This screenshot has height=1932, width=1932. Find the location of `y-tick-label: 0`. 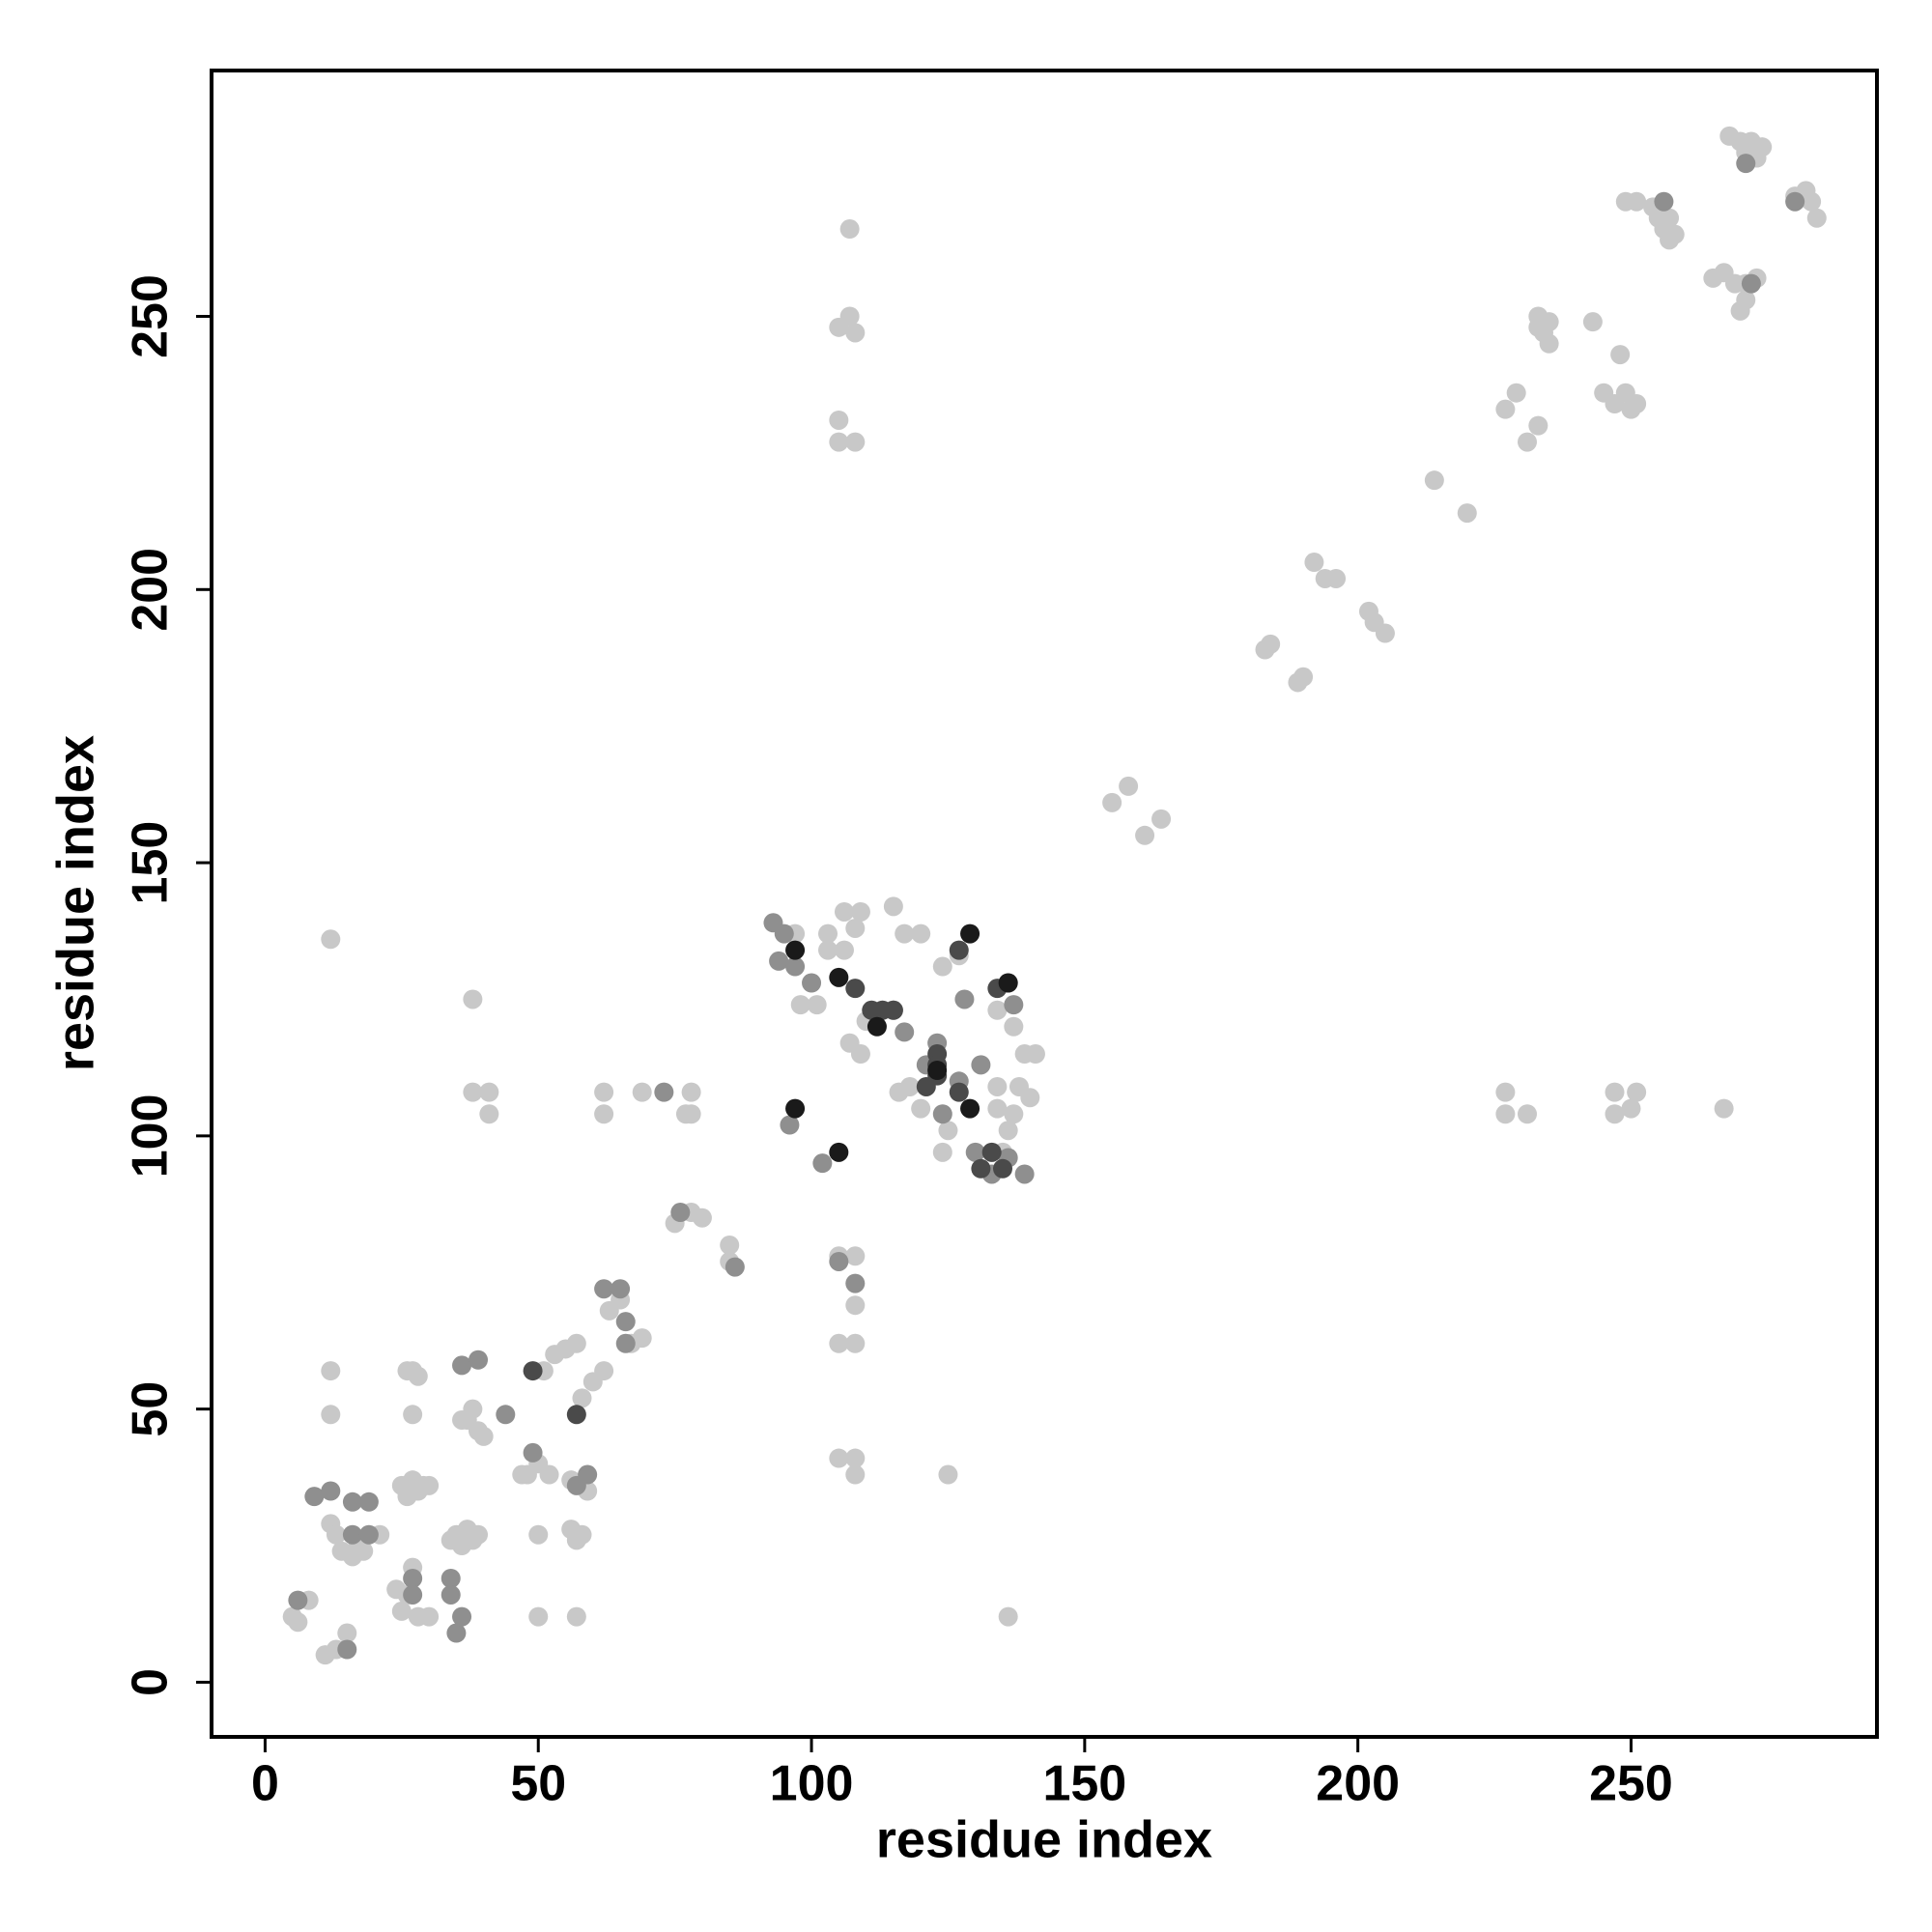

y-tick-label: 0 is located at coordinates (151, 1682).